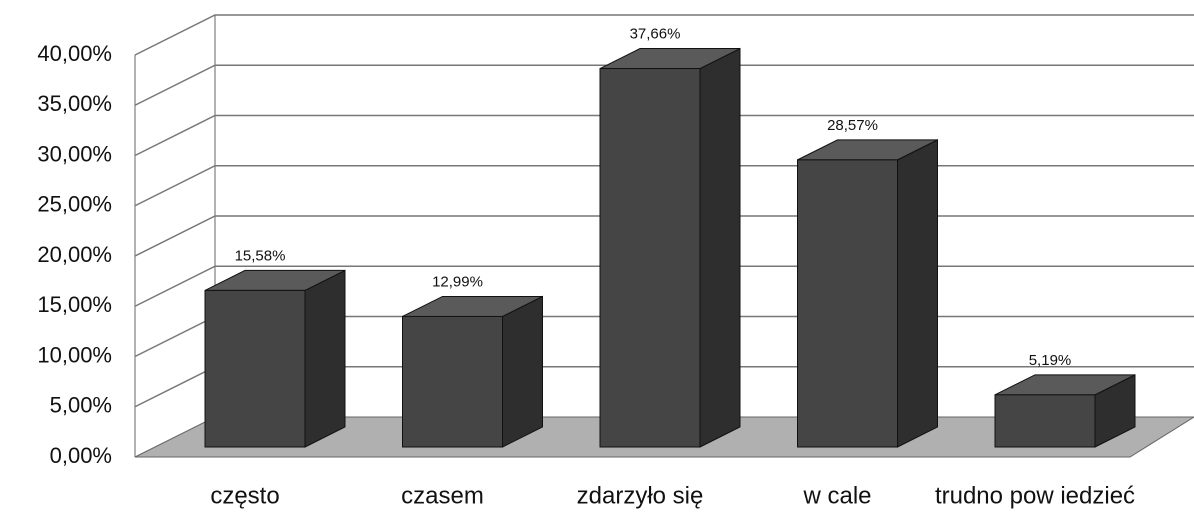  What do you see at coordinates (74, 153) in the screenshot?
I see `y-tick-label: 30,00%` at bounding box center [74, 153].